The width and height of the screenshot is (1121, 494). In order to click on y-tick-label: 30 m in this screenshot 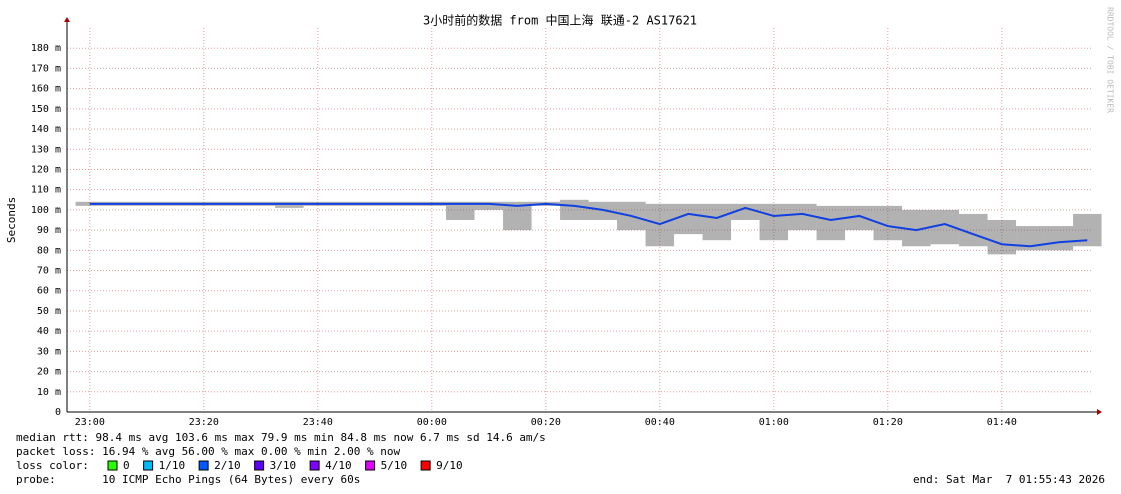, I will do `click(49, 351)`.